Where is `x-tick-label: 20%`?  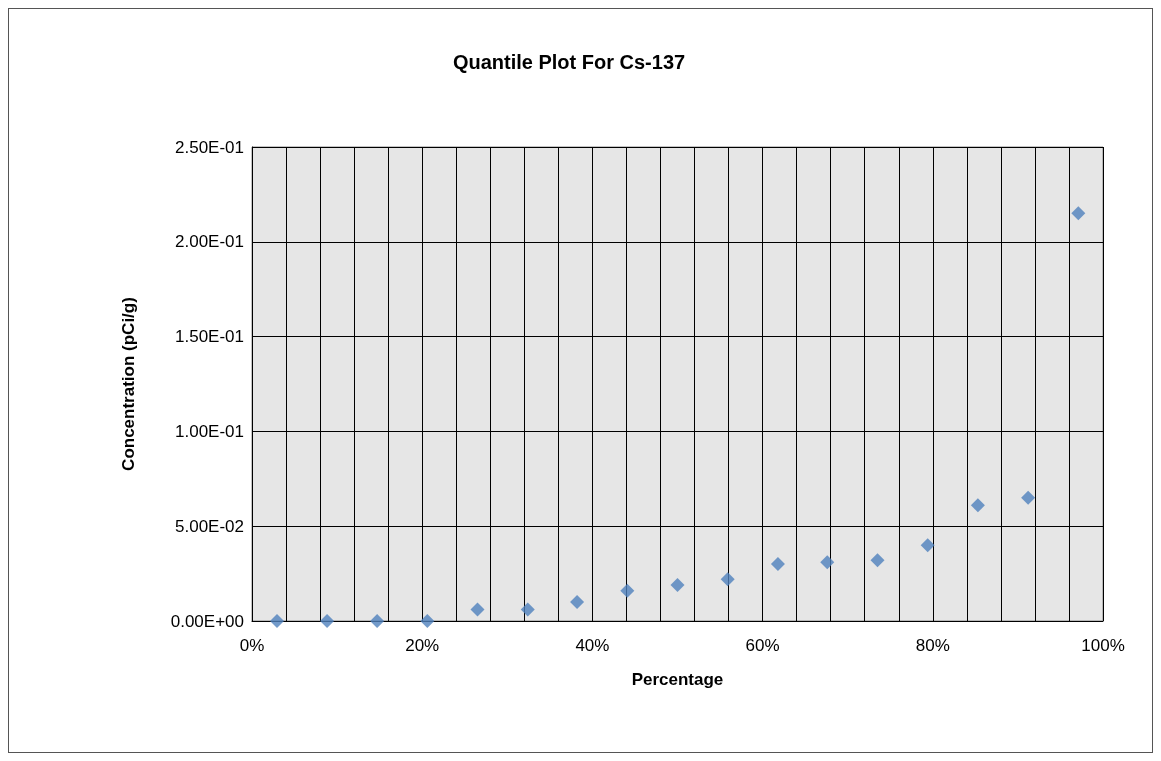 x-tick-label: 20% is located at coordinates (422, 645).